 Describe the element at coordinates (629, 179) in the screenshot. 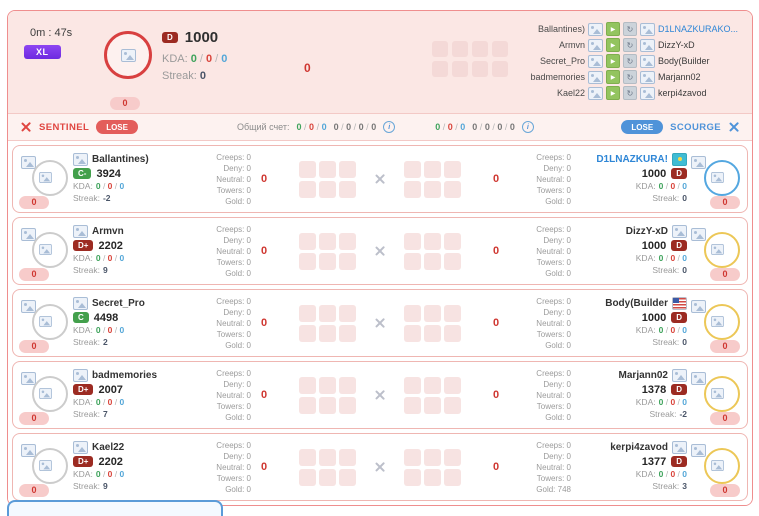

I see `right-player-info: D1LNAZKURA! 1000 D KDA:000 Streak:0` at that location.